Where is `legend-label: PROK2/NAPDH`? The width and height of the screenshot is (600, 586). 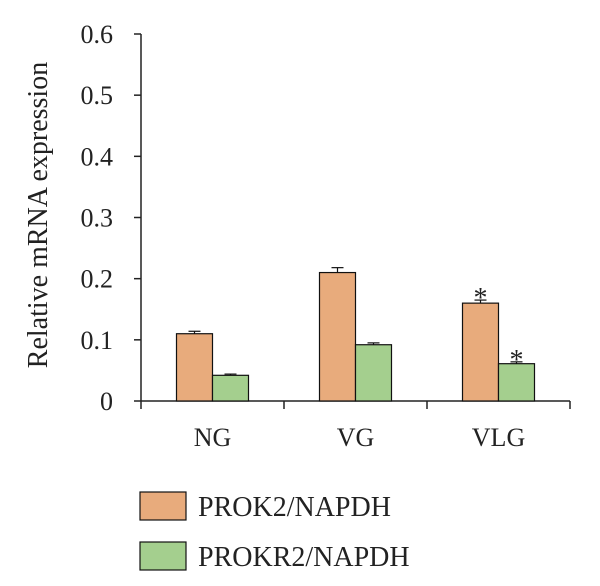
legend-label: PROK2/NAPDH is located at coordinates (294, 507).